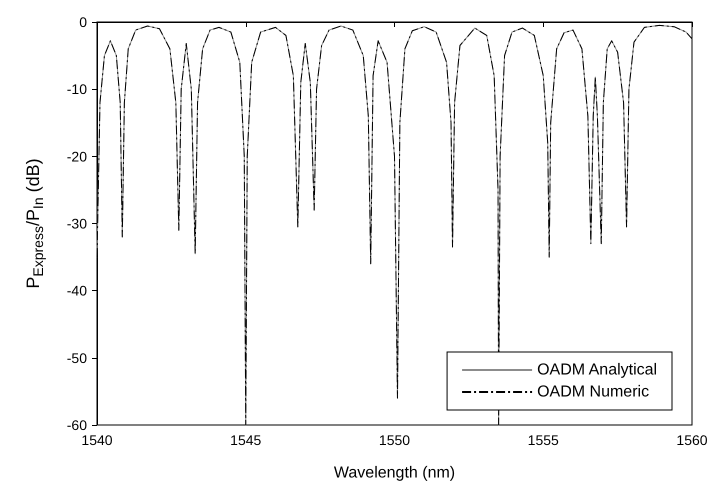 The image size is (712, 504). Describe the element at coordinates (34, 223) in the screenshot. I see `y-axis-title: PExpress/PIn (dB)` at that location.